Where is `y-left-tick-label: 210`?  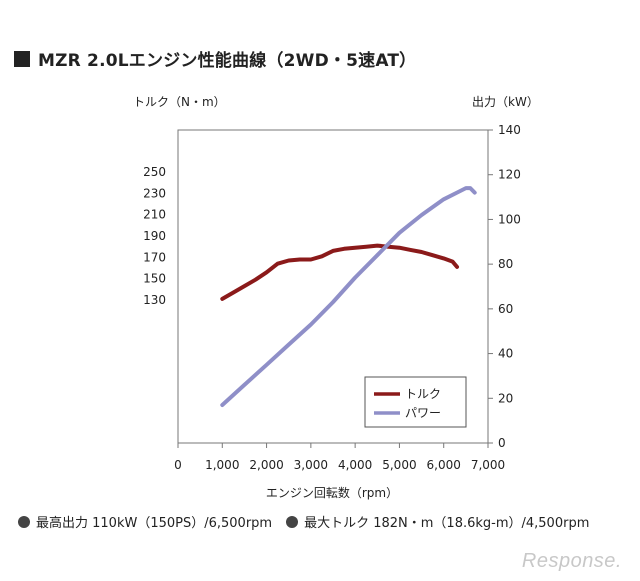
y-left-tick-label: 210 is located at coordinates (154, 215).